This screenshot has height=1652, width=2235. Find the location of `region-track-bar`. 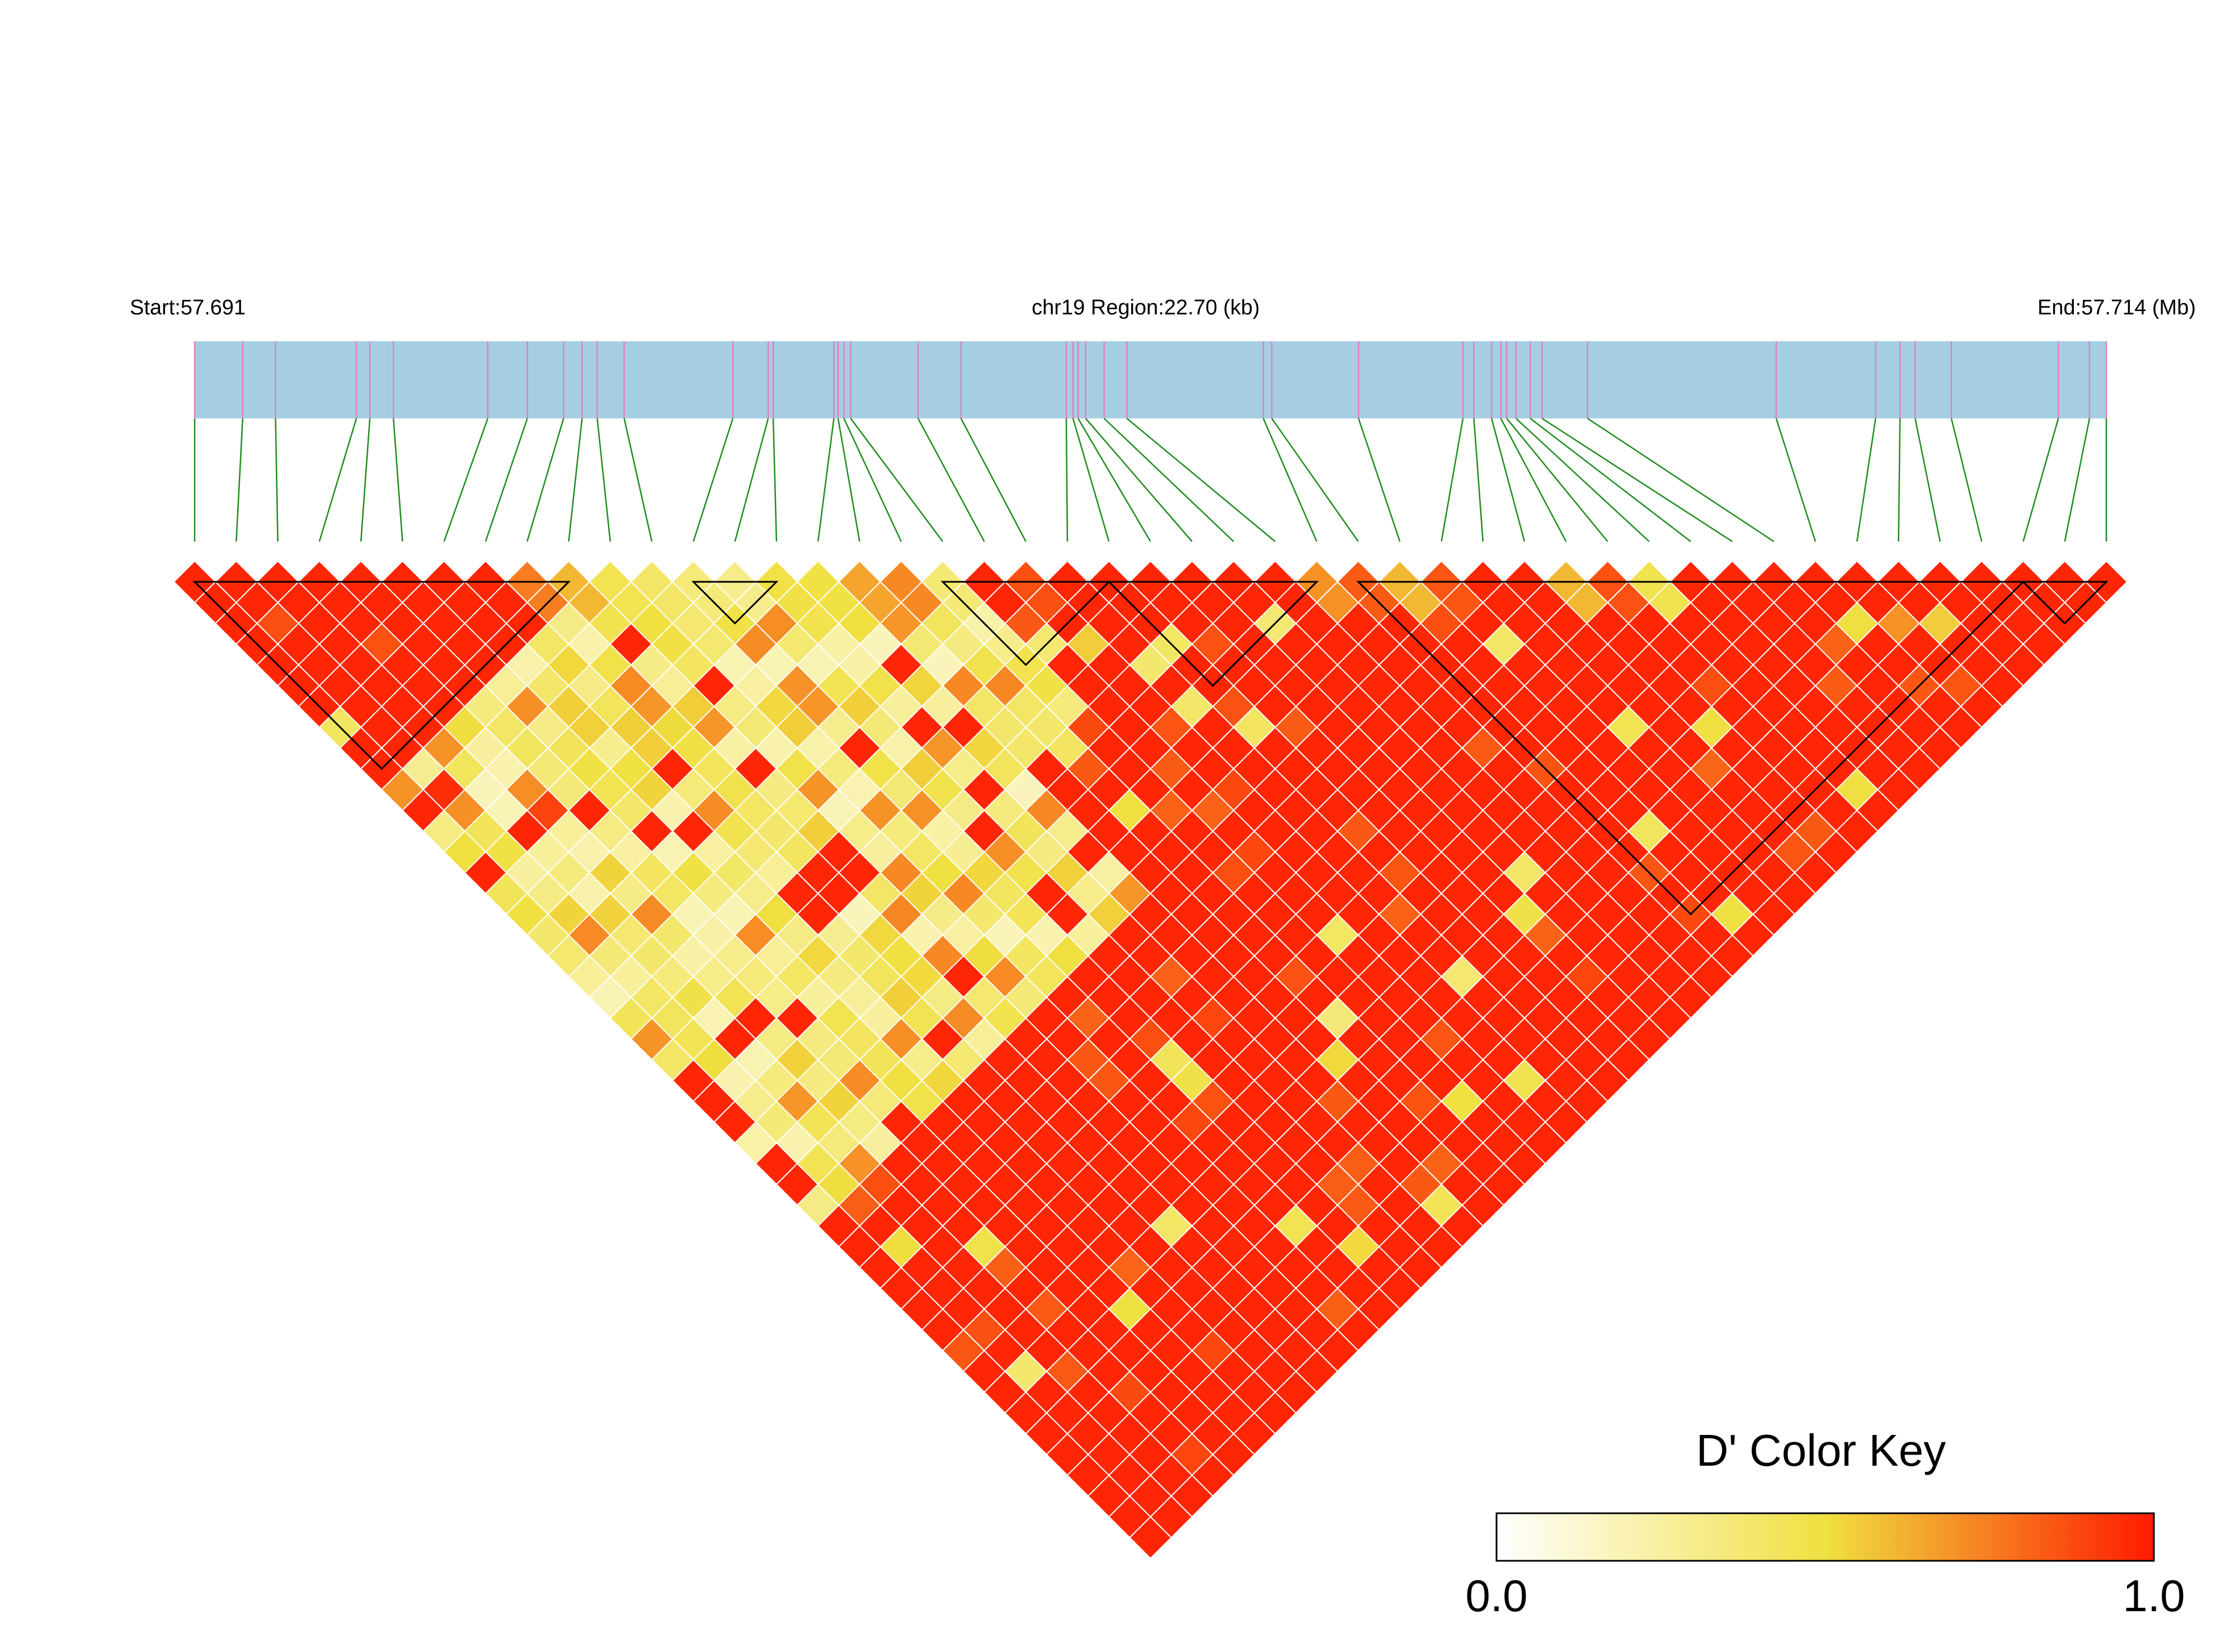

region-track-bar is located at coordinates (1150, 379).